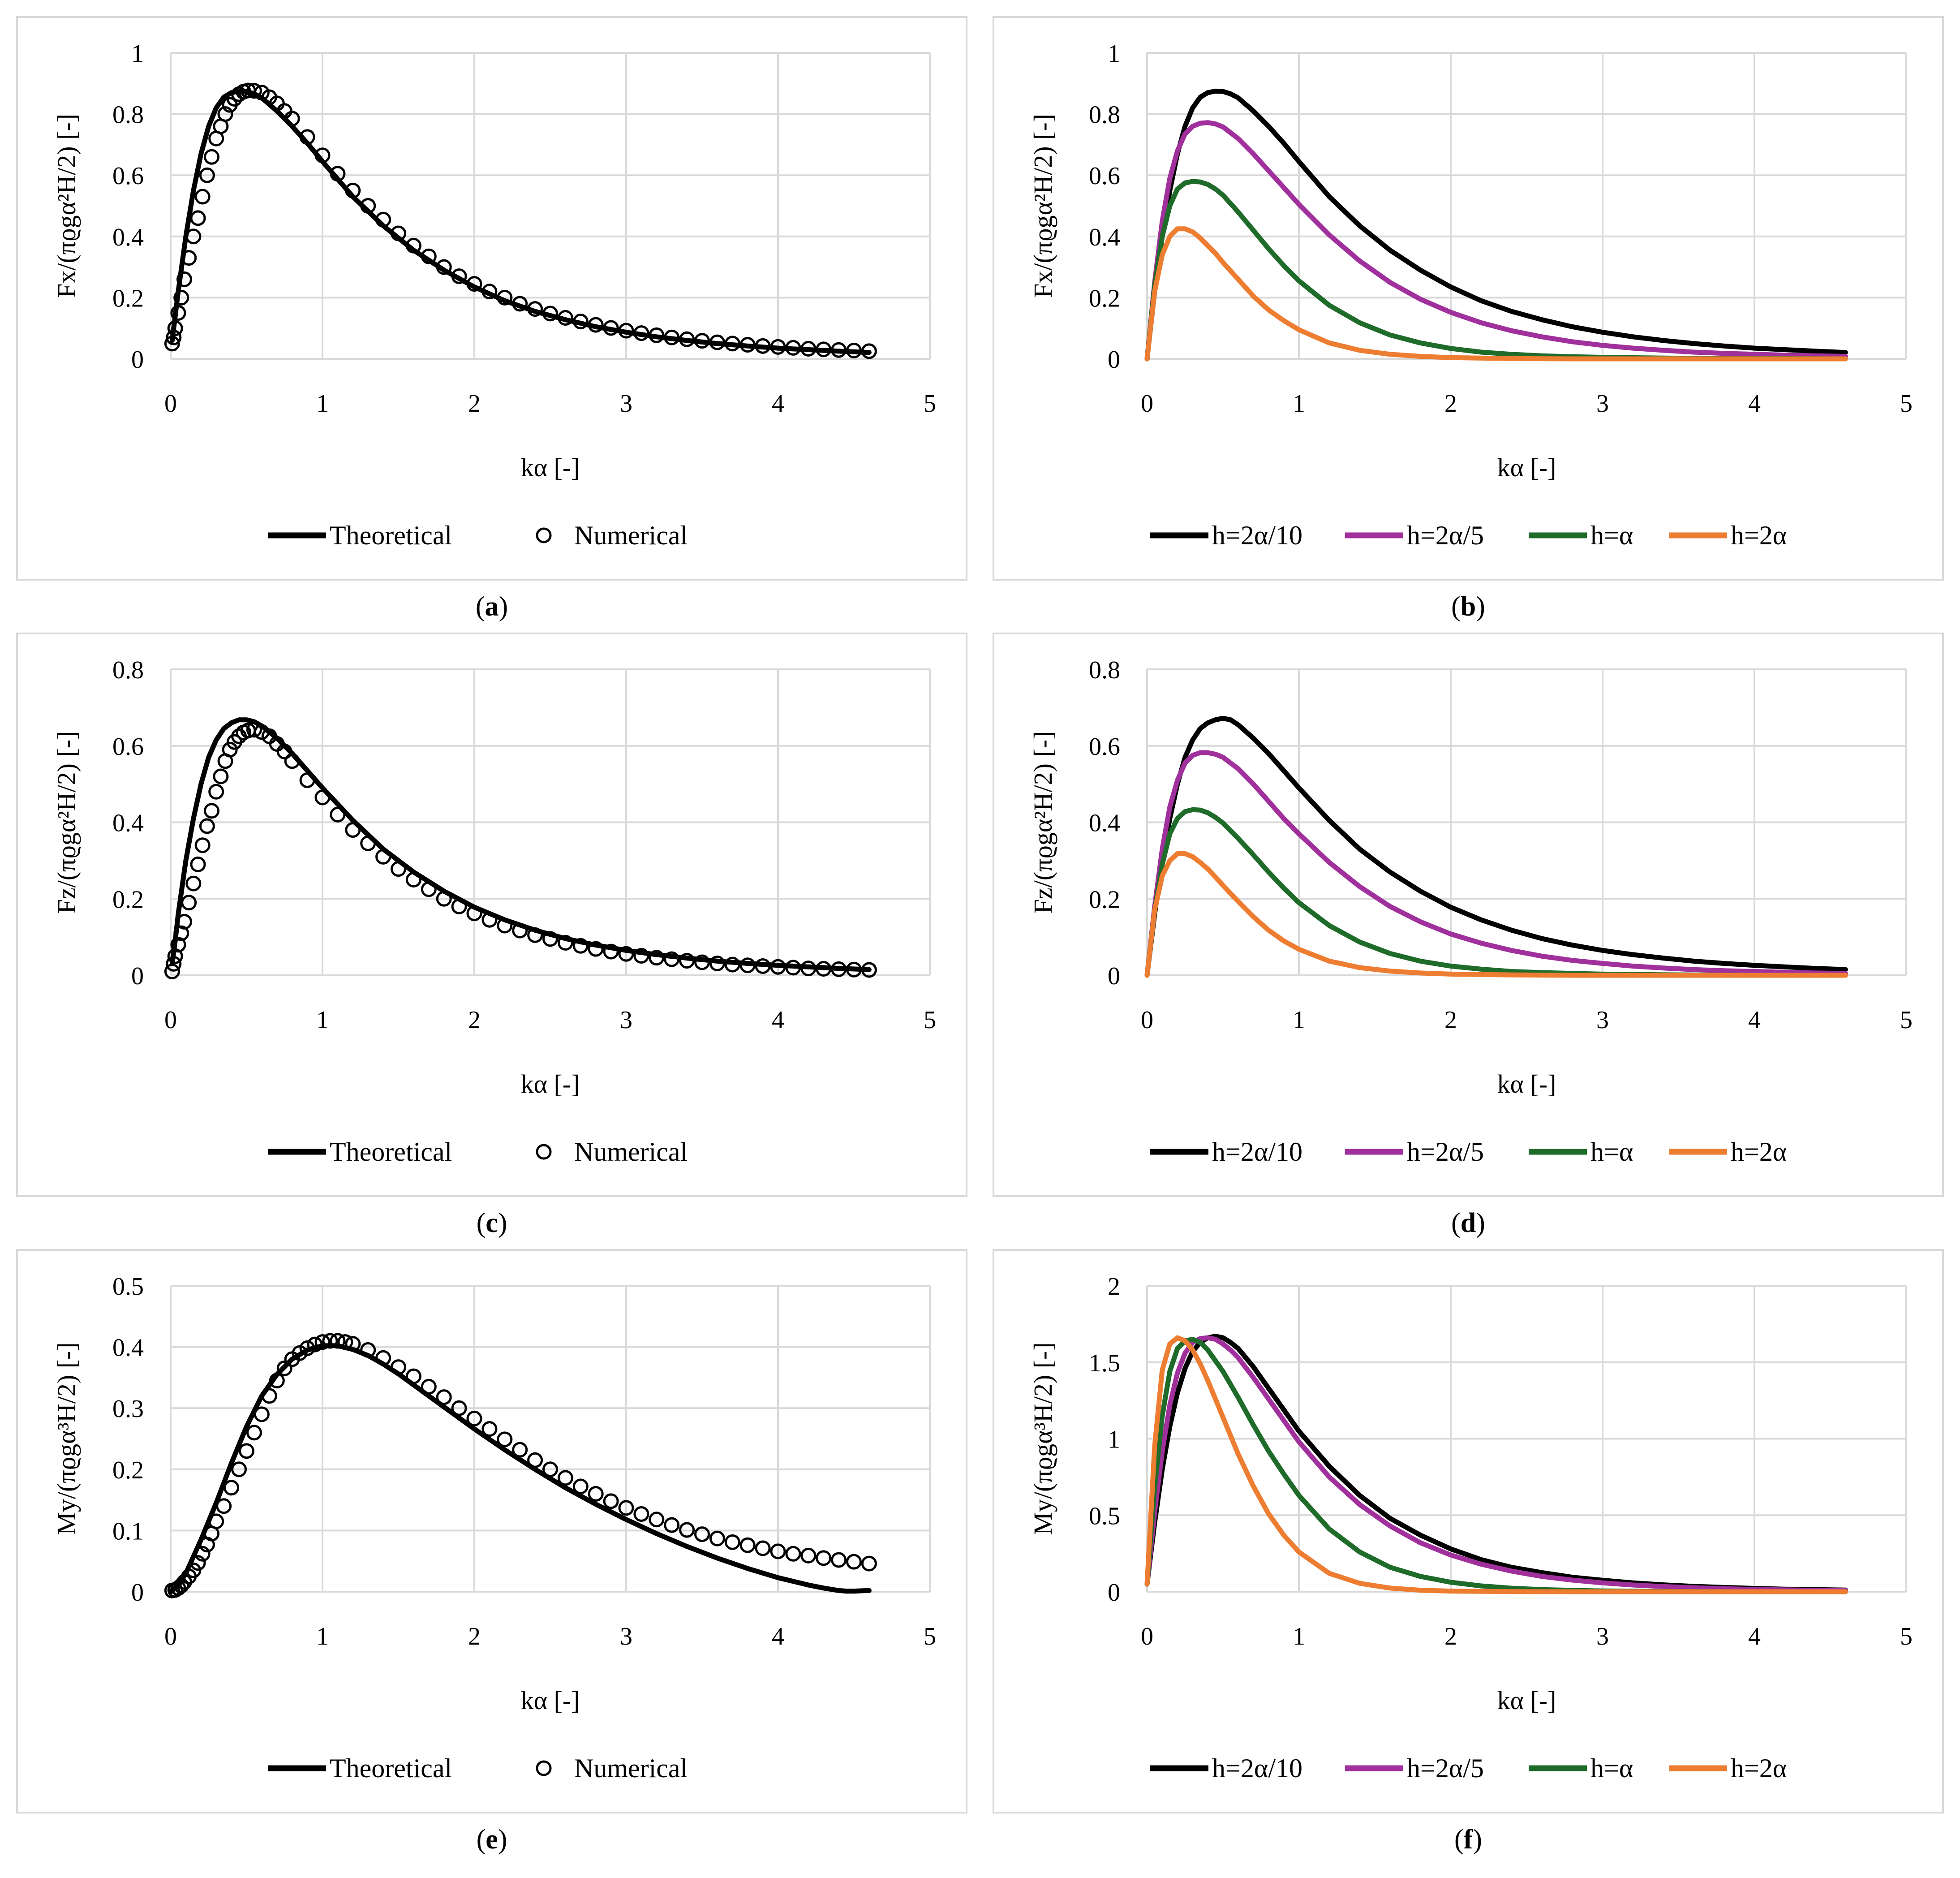 The width and height of the screenshot is (1960, 1878). I want to click on panel-caption: (d), so click(1468, 1223).